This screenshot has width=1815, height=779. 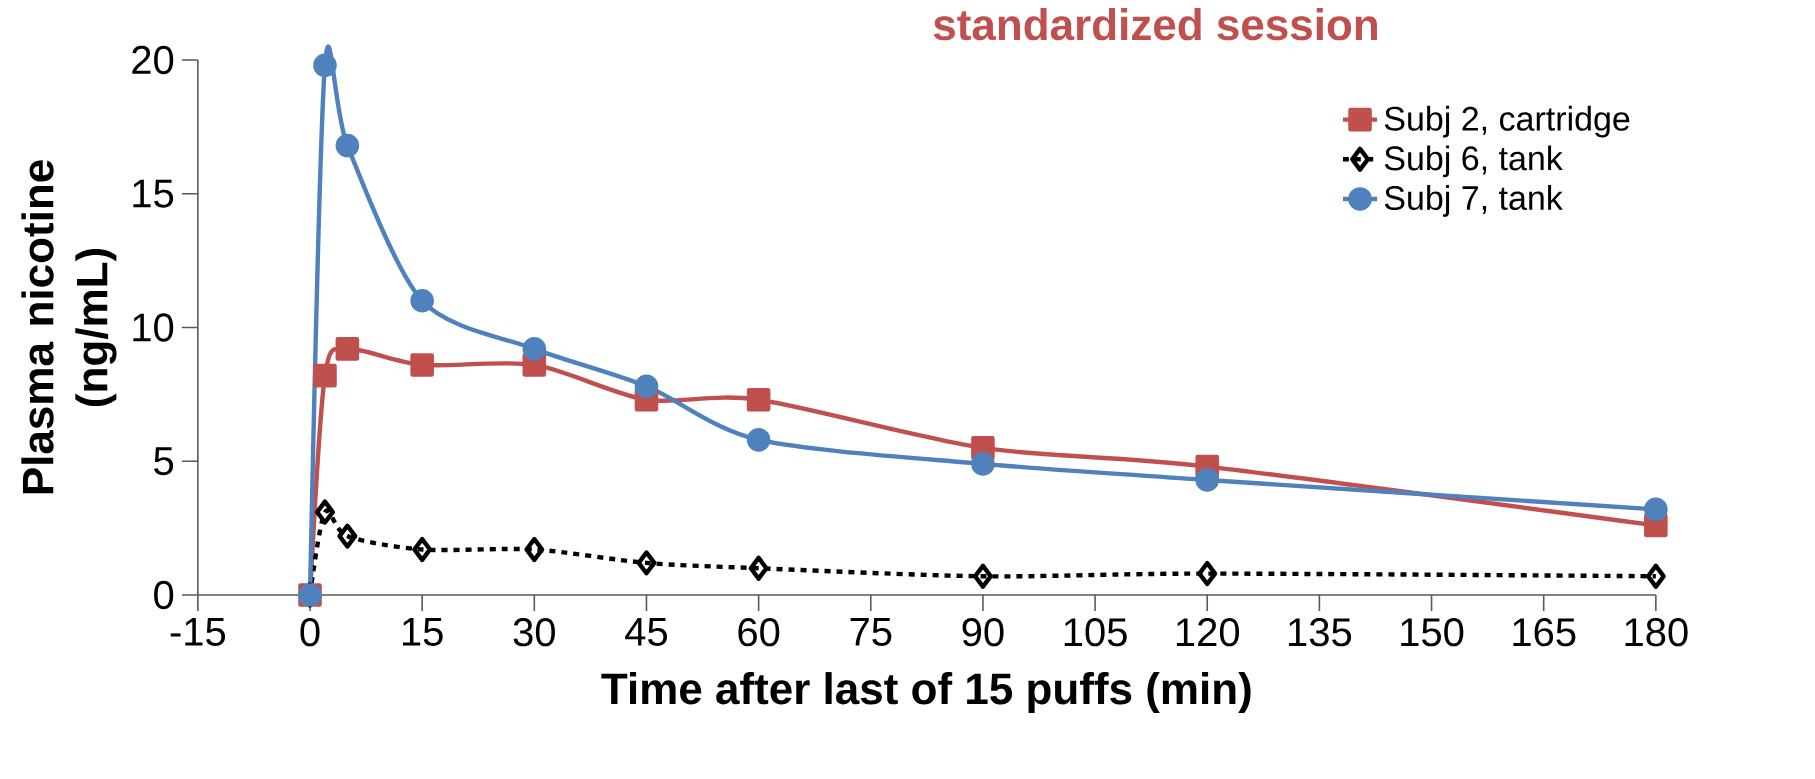 I want to click on x-tick-label: 0, so click(x=310, y=632).